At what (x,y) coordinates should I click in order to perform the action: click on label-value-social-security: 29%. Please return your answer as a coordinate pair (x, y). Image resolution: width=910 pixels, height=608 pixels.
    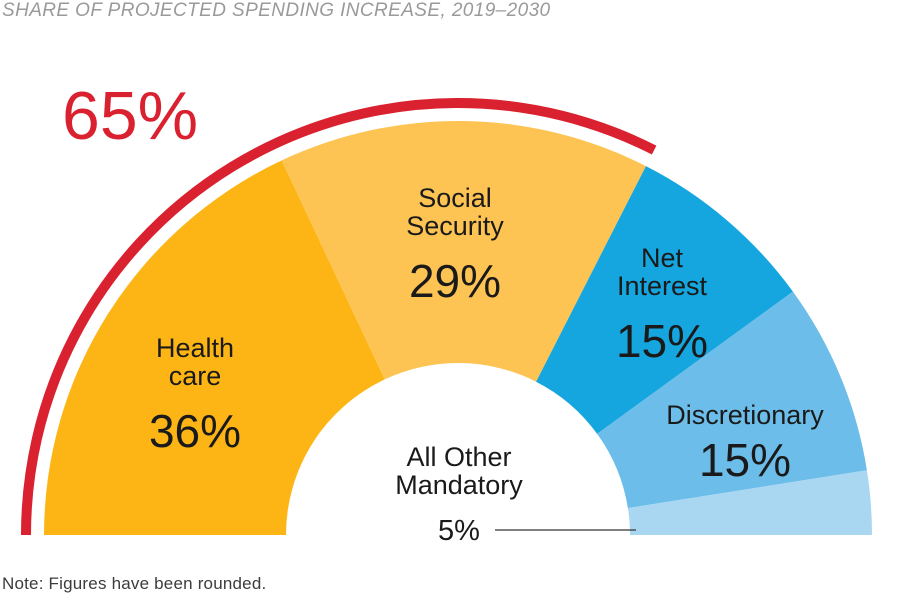
    Looking at the image, I should click on (455, 281).